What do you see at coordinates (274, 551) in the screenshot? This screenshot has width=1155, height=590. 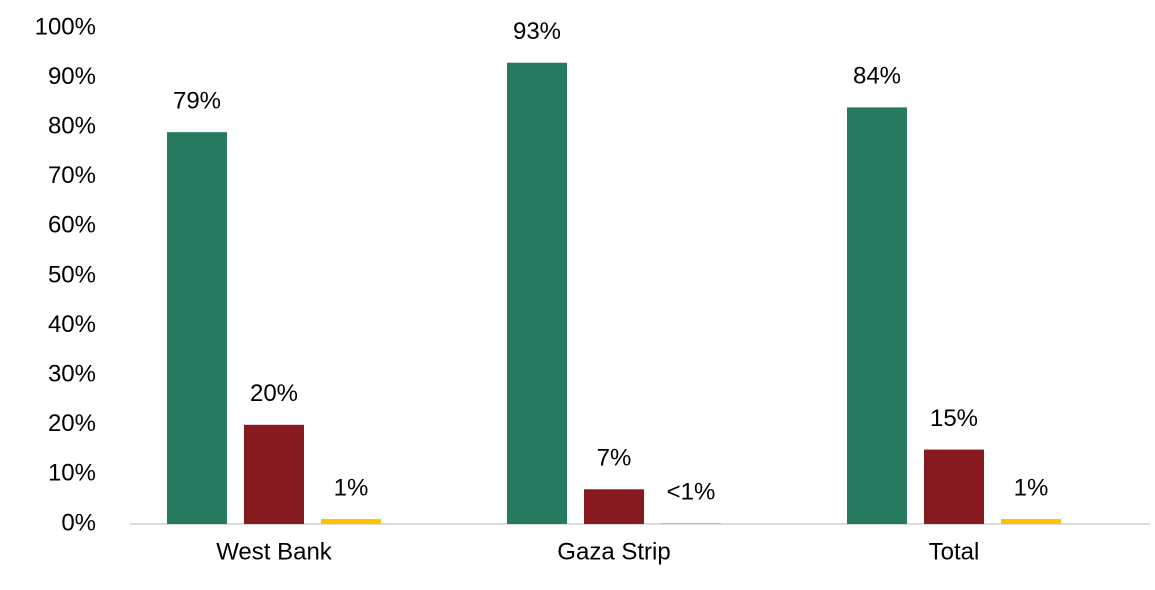 I see `x-tick-label: West Bank` at bounding box center [274, 551].